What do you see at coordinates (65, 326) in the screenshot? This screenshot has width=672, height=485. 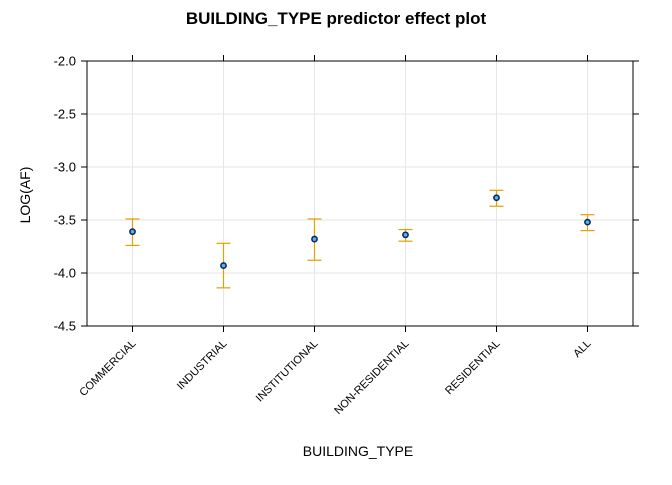 I see `y-tick-label: -4.5` at bounding box center [65, 326].